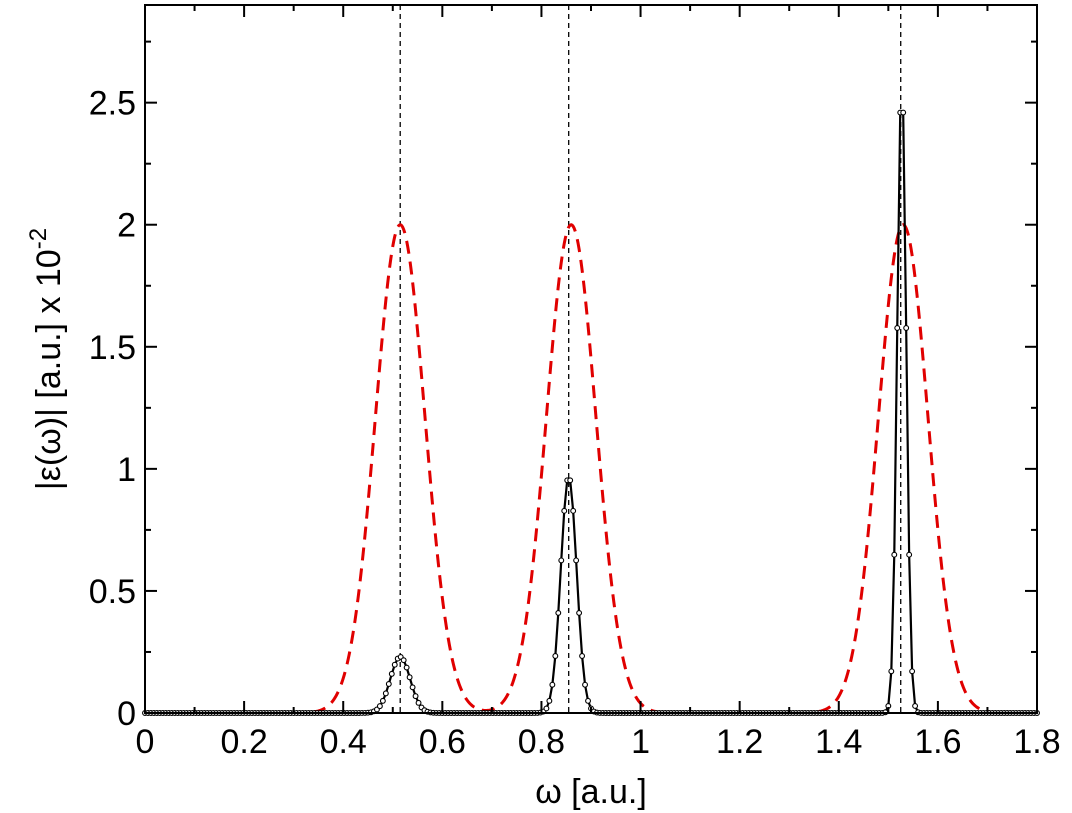 The height and width of the screenshot is (813, 1072). I want to click on y-axis-label: |ε(ω)| [a.u.] x 10-2, so click(46, 359).